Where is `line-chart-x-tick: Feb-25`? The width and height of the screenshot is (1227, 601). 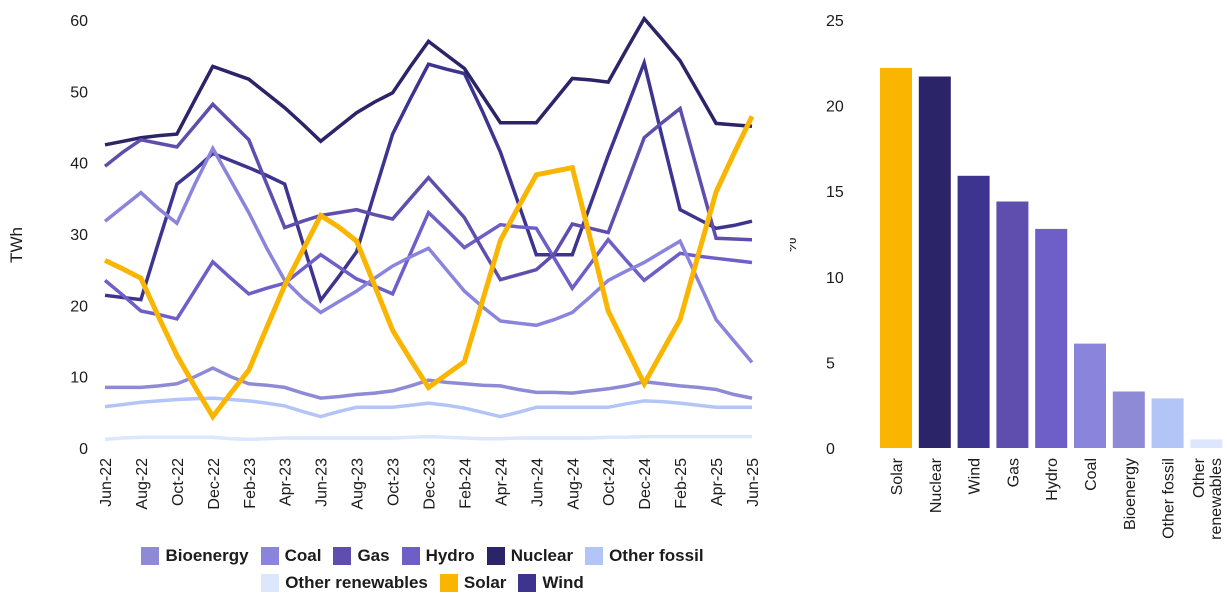 line-chart-x-tick: Feb-25 is located at coordinates (681, 483).